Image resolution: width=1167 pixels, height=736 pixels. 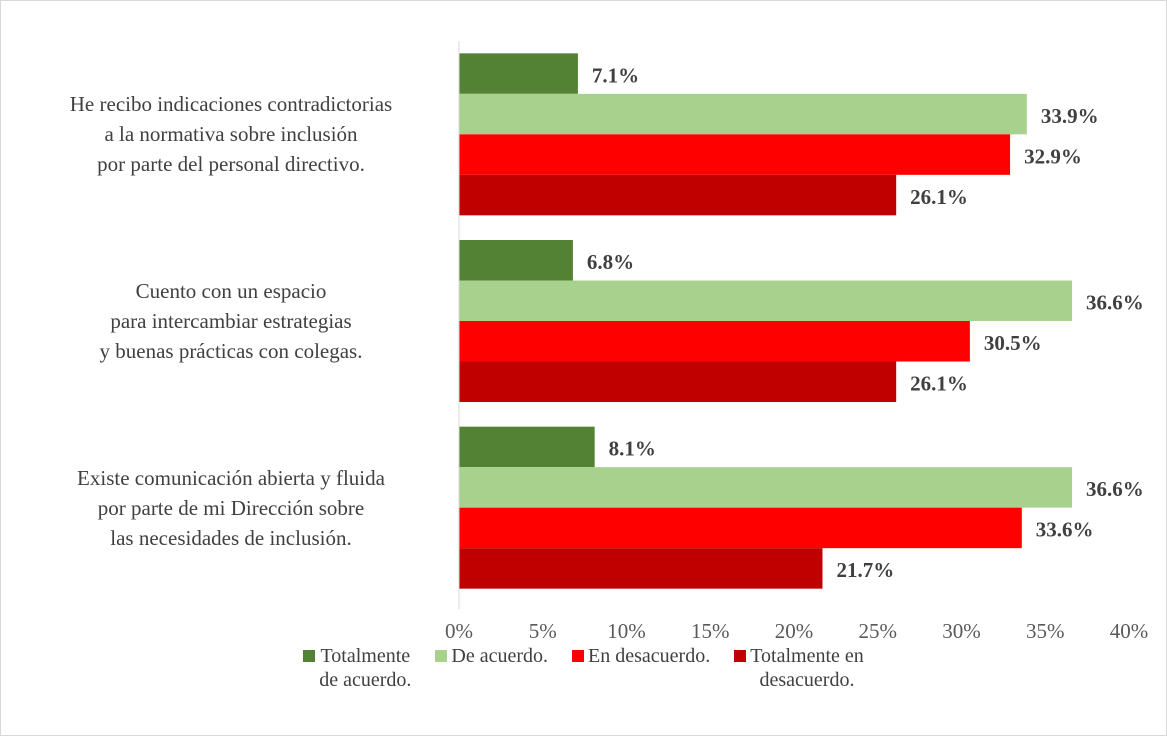 I want to click on data-label: 6.8%, so click(x=610, y=262).